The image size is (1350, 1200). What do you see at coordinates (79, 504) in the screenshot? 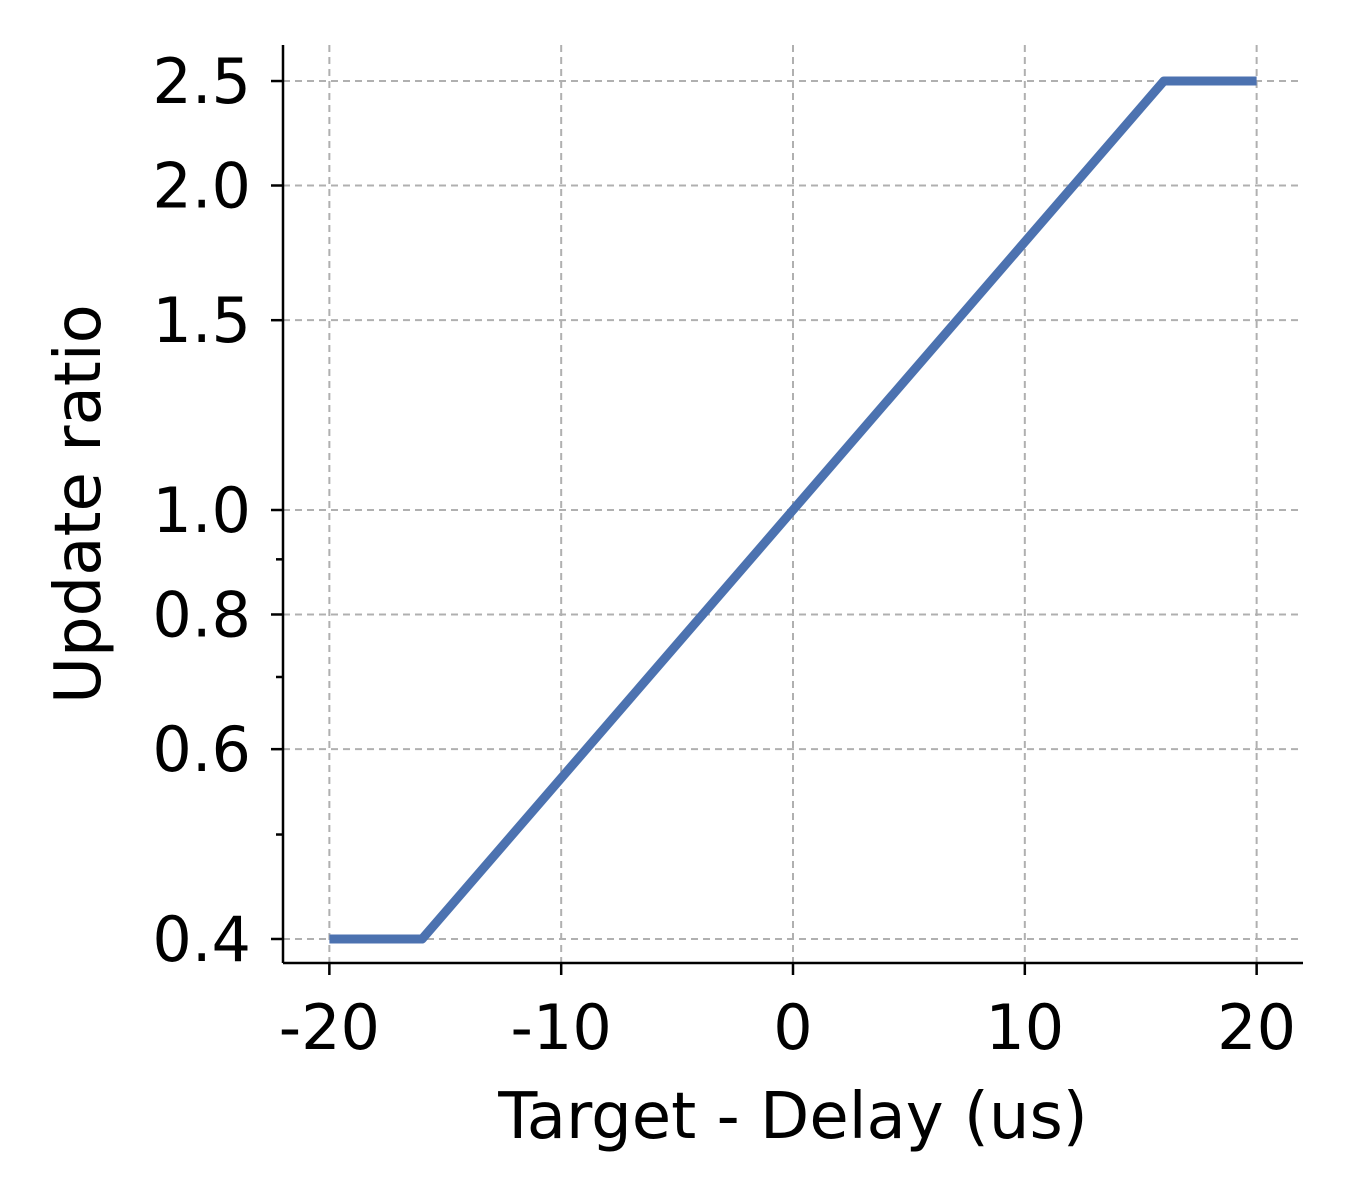
I see `y-axis-label: Update ratio` at bounding box center [79, 504].